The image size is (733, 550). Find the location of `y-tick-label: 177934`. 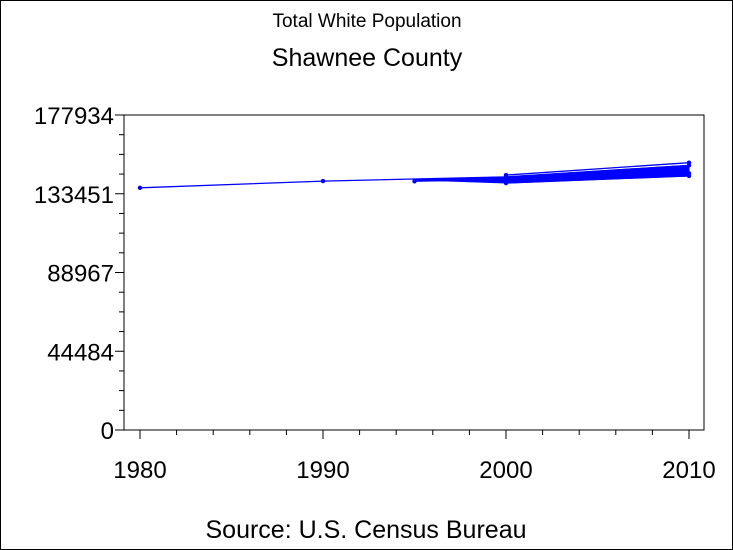

y-tick-label: 177934 is located at coordinates (74, 116).